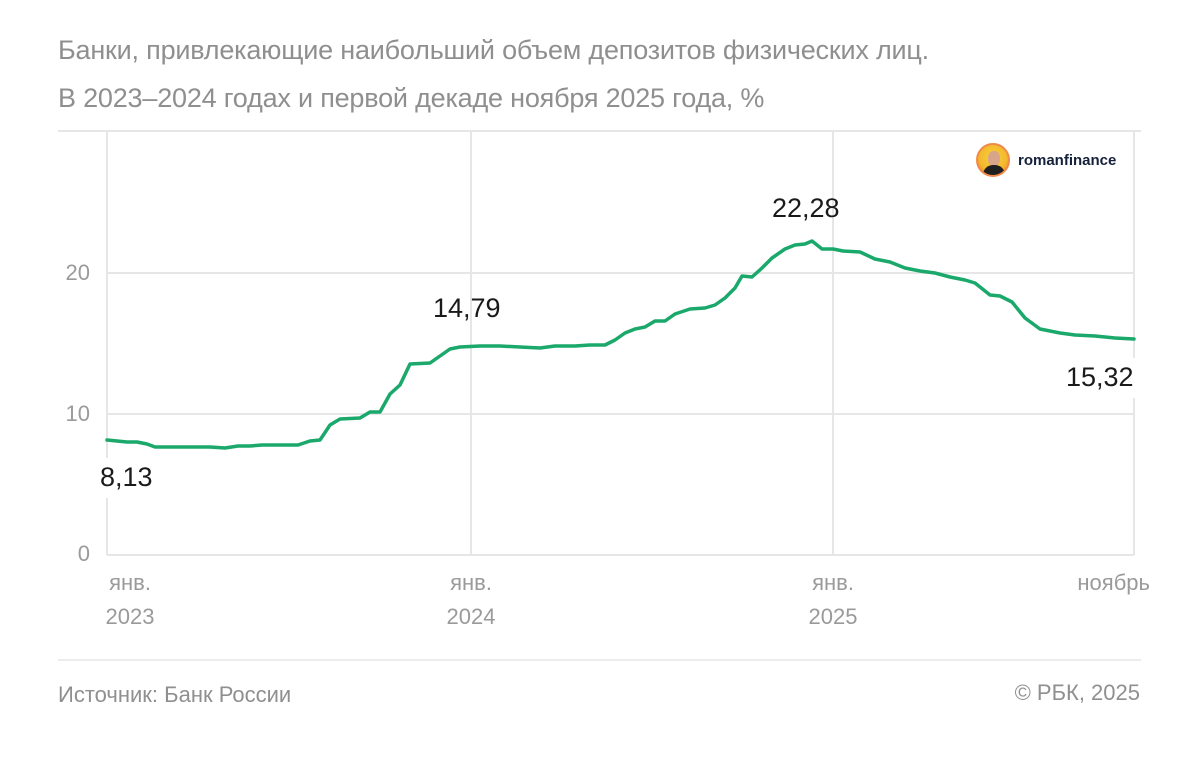 Image resolution: width=1200 pixels, height=766 pixels. I want to click on x-tick-nov-2025: ноябрь, so click(1095, 583).